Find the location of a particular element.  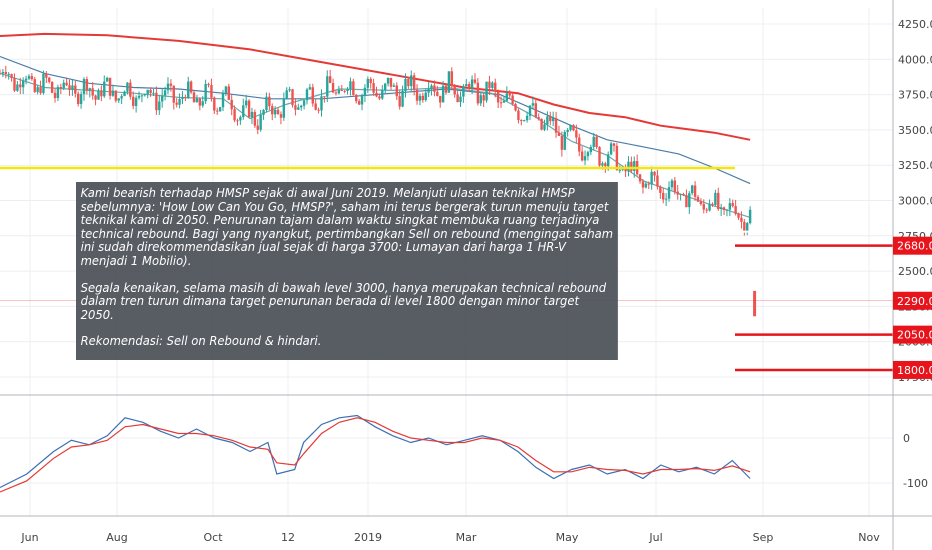

osc_blue-line is located at coordinates (375, 451).